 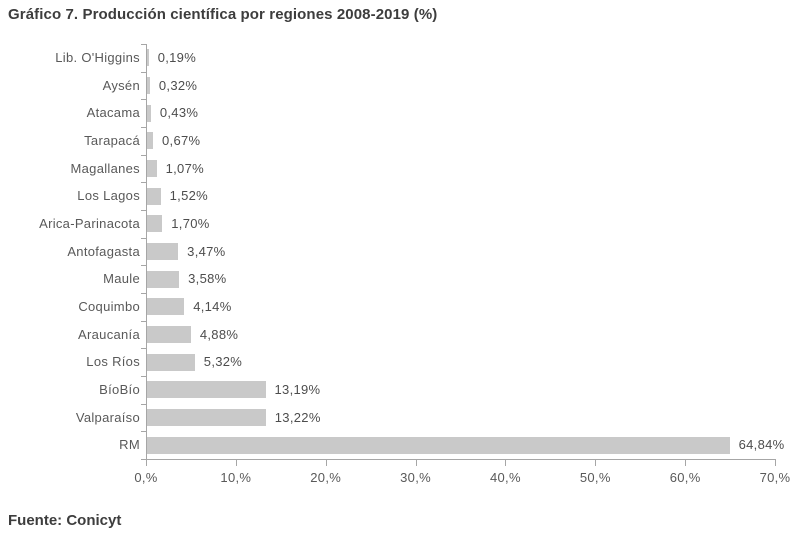 What do you see at coordinates (415, 477) in the screenshot?
I see `x-axis-tick-label: 30,%` at bounding box center [415, 477].